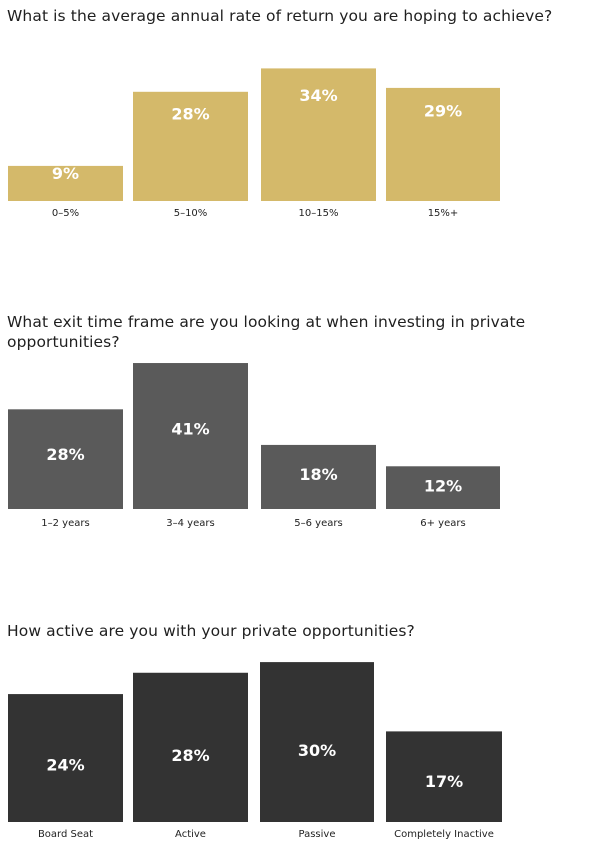 The height and width of the screenshot is (842, 595). I want to click on category-label: 3–4 years, so click(190, 523).